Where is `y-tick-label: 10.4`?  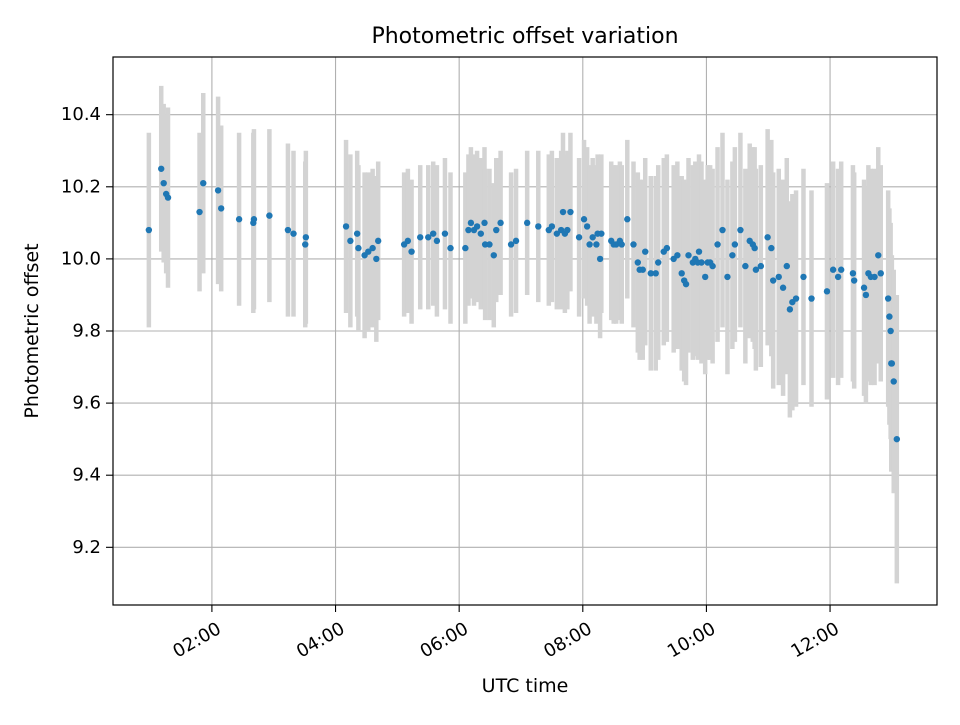
y-tick-label: 10.4 is located at coordinates (81, 114).